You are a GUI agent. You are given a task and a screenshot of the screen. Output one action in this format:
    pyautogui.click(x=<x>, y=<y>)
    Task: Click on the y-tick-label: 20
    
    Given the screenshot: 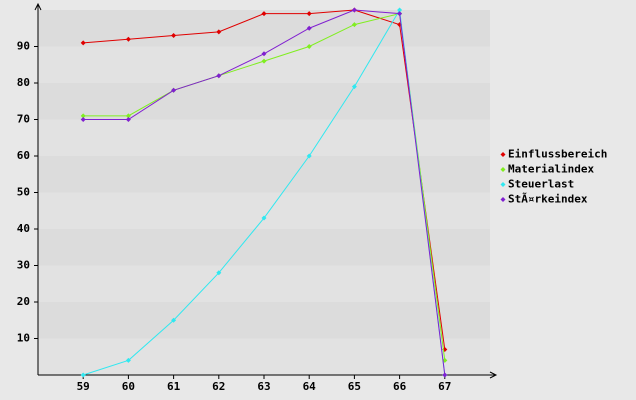 What is the action you would take?
    pyautogui.click(x=23, y=301)
    